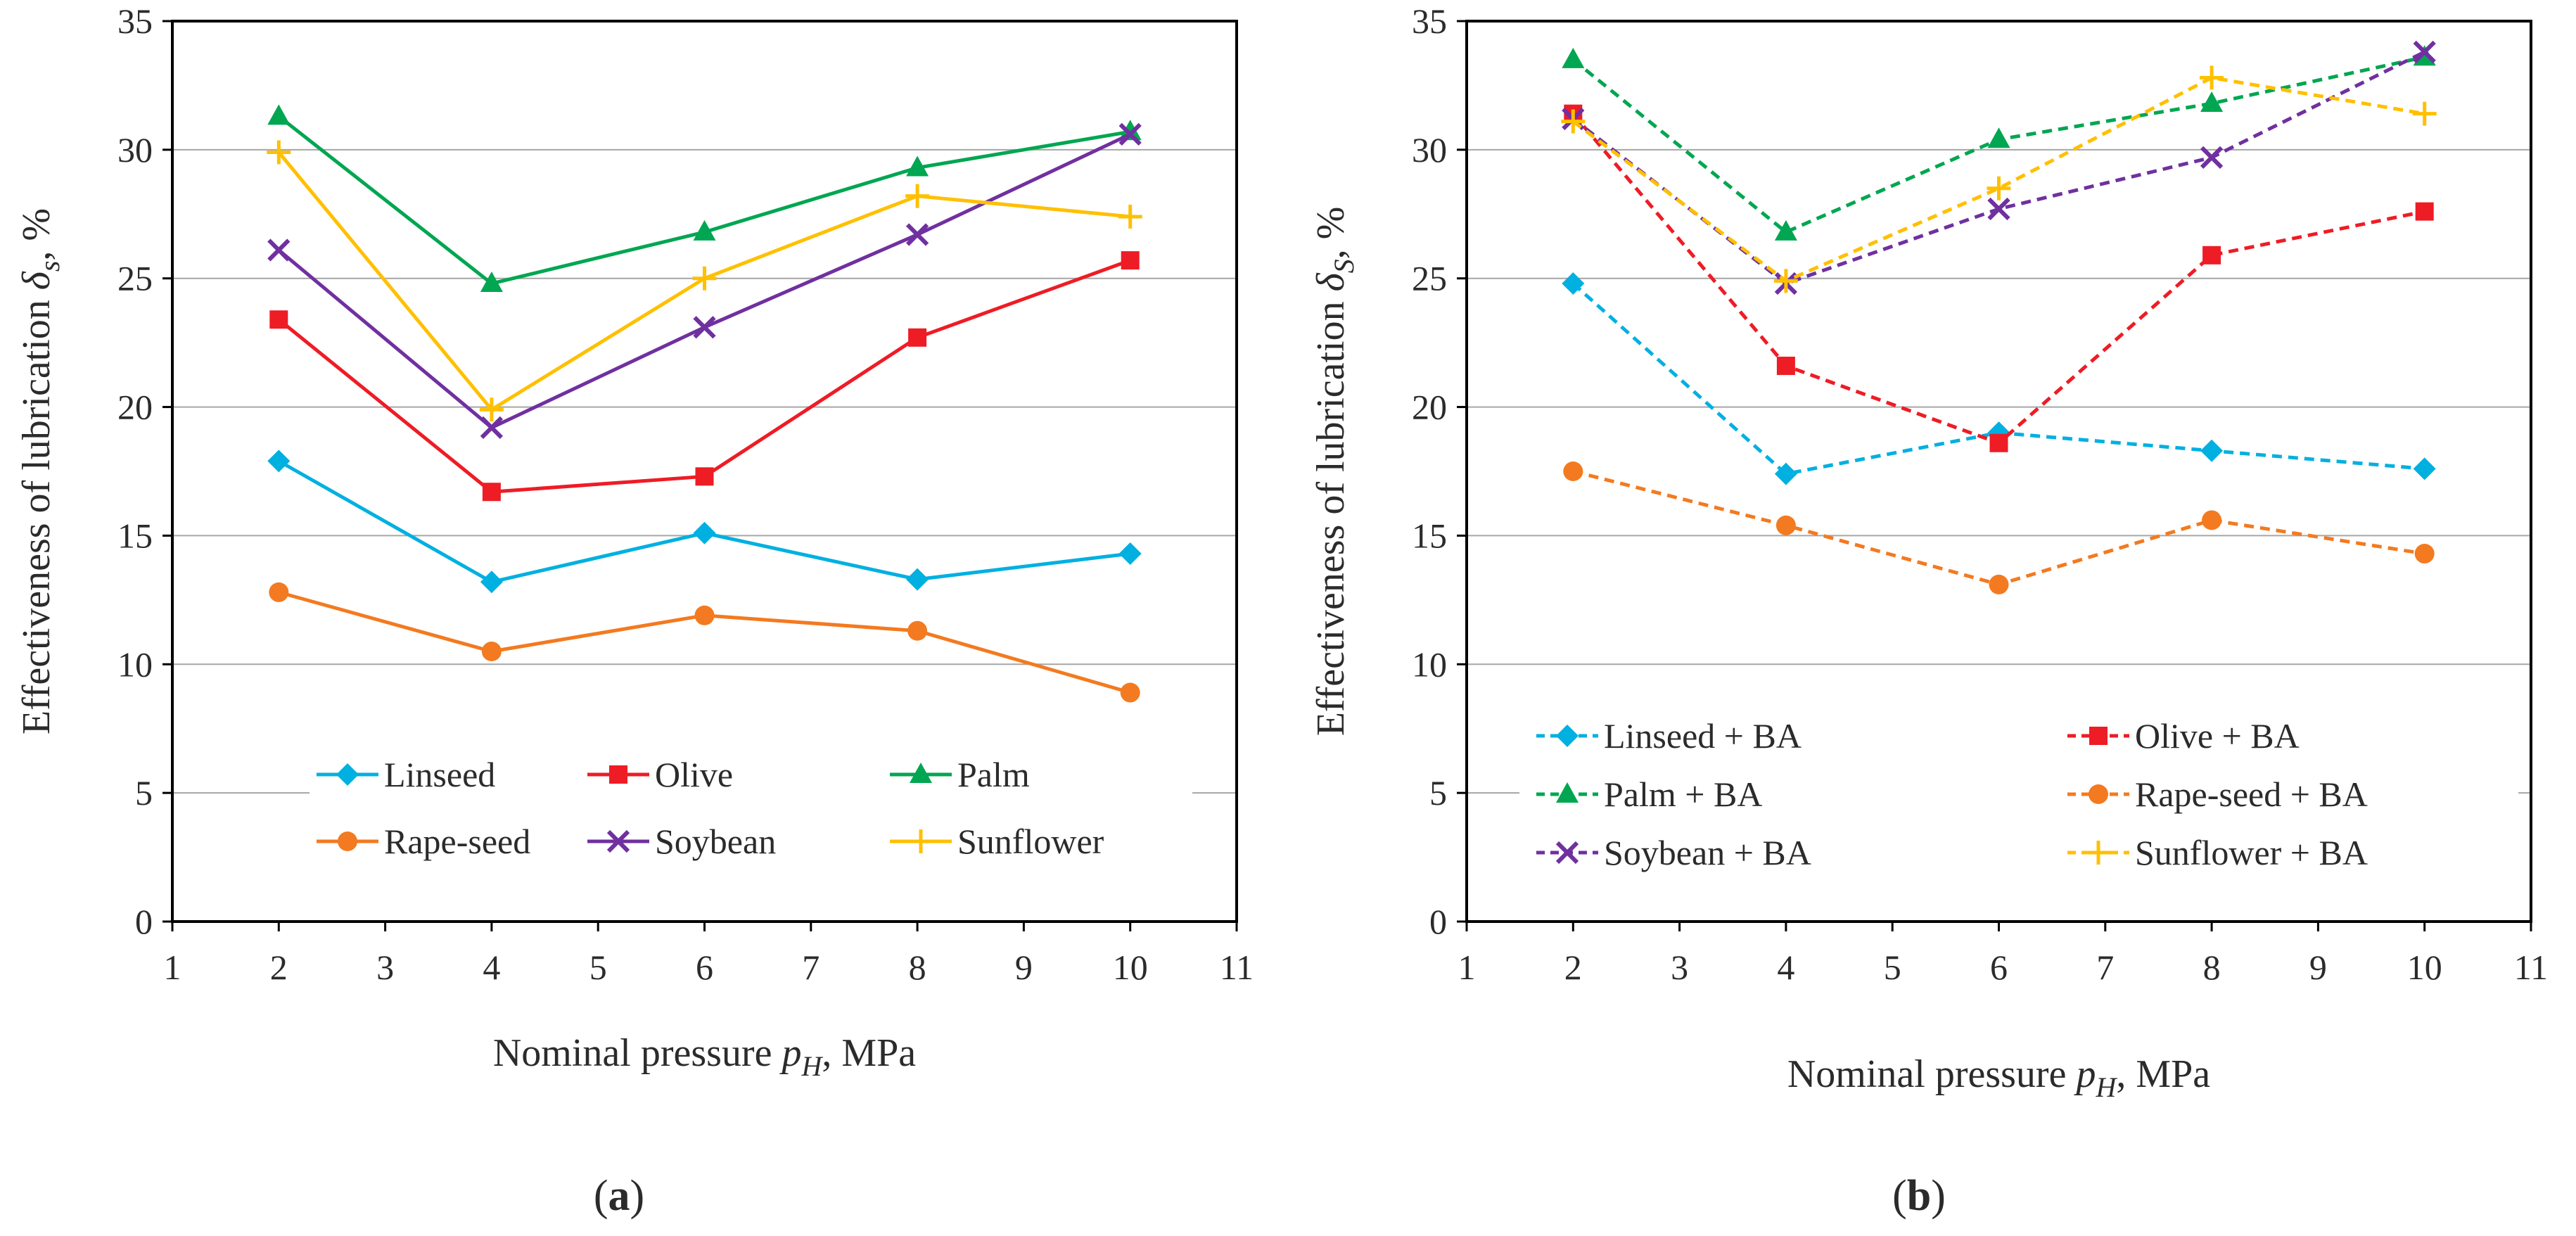 This screenshot has height=1236, width=2576. I want to click on legend-label: Sunflower, so click(1030, 842).